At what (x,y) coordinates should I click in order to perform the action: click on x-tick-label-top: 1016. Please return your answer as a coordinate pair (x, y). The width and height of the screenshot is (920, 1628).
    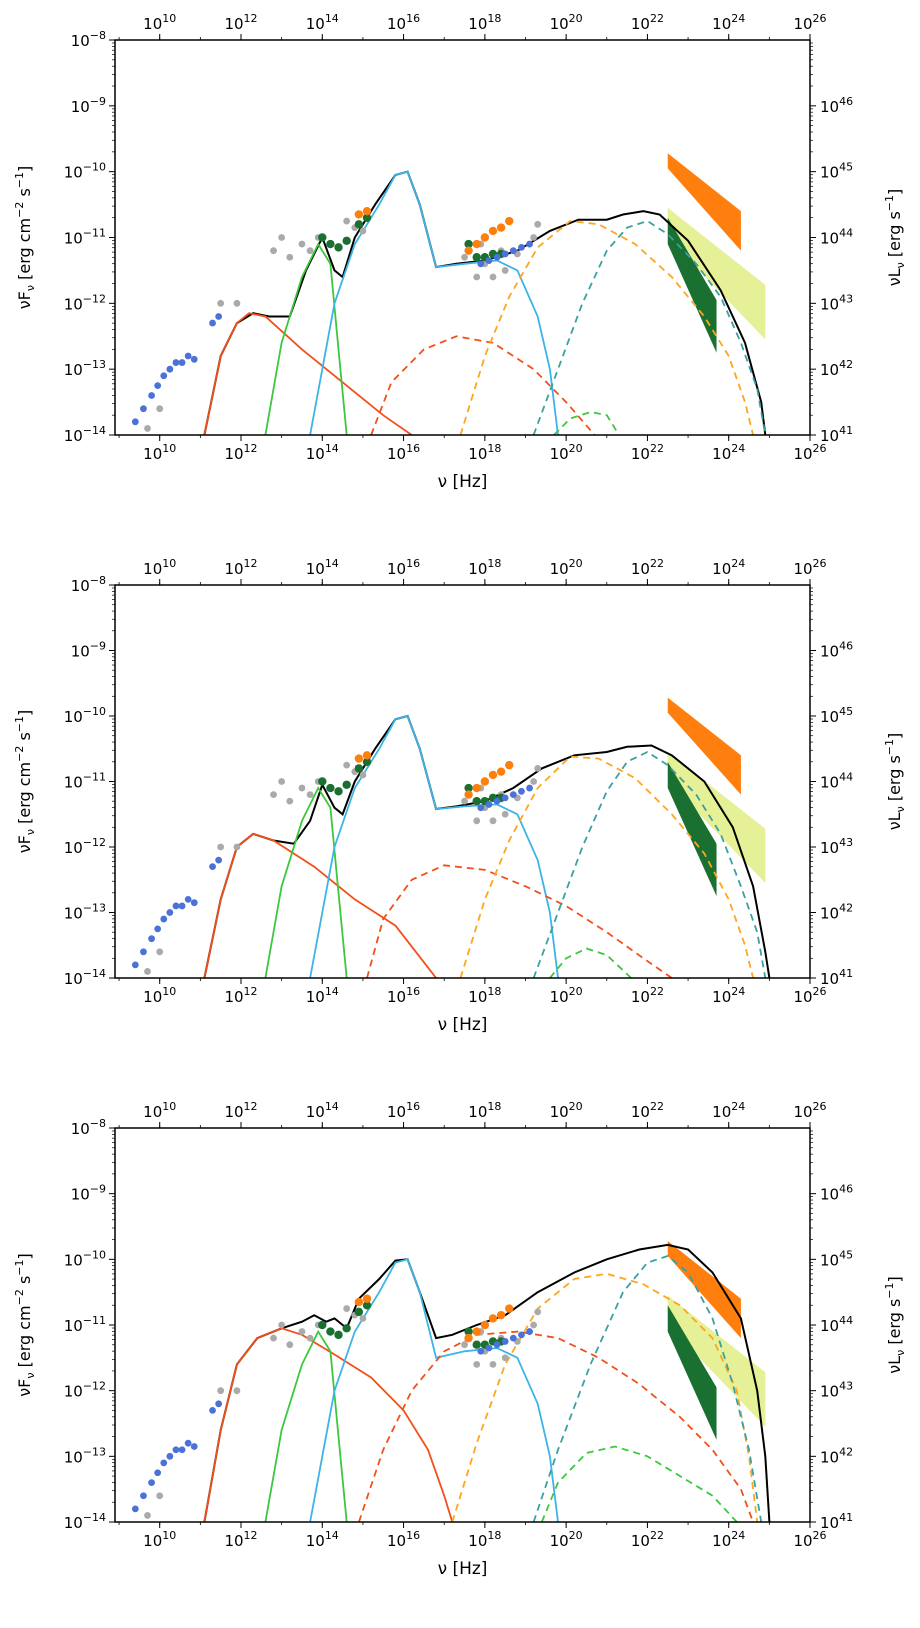
    Looking at the image, I should click on (403, 567).